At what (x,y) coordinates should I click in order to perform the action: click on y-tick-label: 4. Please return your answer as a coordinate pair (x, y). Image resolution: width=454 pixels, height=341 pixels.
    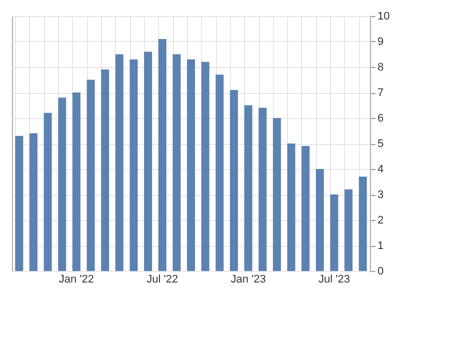
    Looking at the image, I should click on (381, 170).